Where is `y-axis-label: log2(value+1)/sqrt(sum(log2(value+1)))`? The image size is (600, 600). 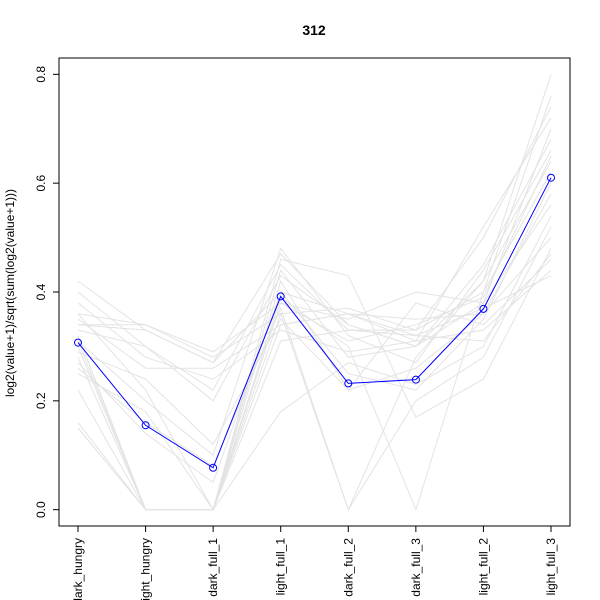
y-axis-label: log2(value+1)/sqrt(sum(log2(value+1))) is located at coordinates (10, 293).